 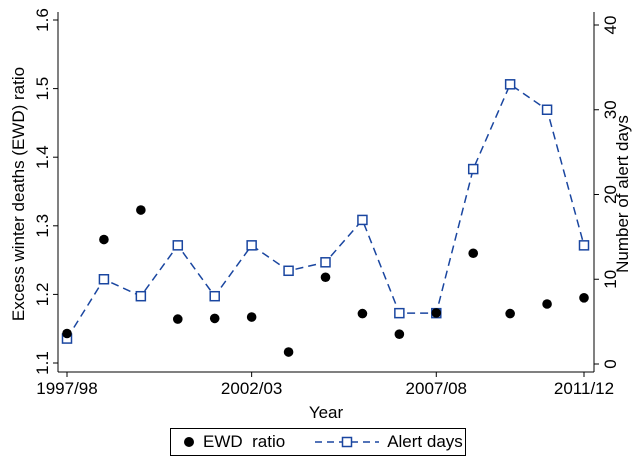 What do you see at coordinates (436, 388) in the screenshot?
I see `x-tick-label: 2007/08` at bounding box center [436, 388].